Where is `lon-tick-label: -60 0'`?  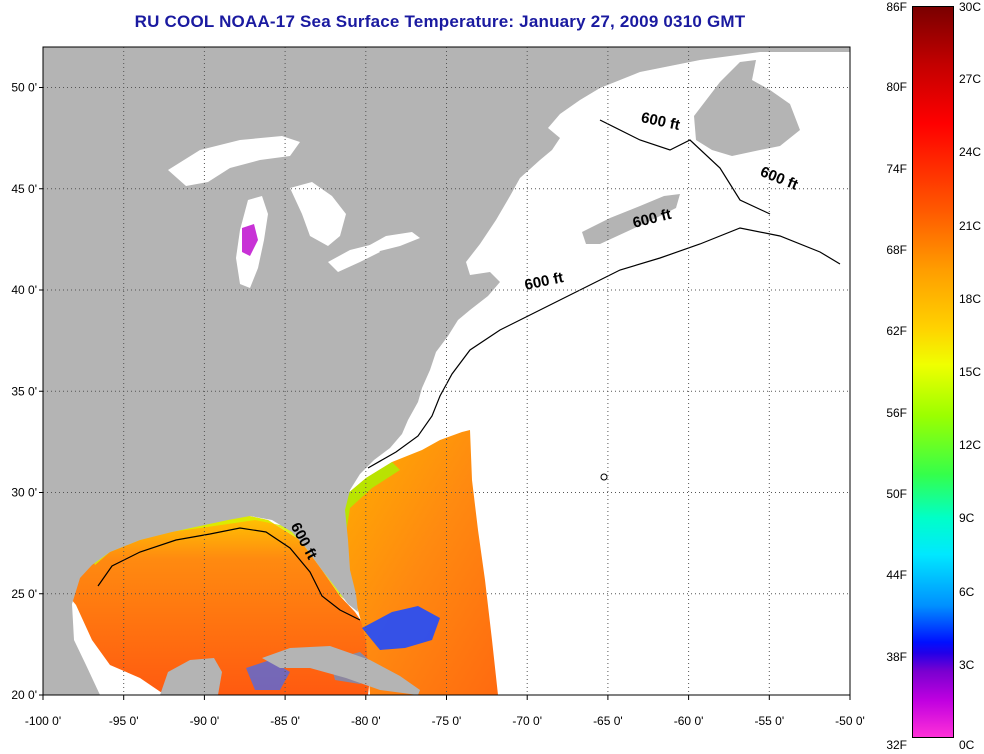
lon-tick-label: -60 0' is located at coordinates (689, 721).